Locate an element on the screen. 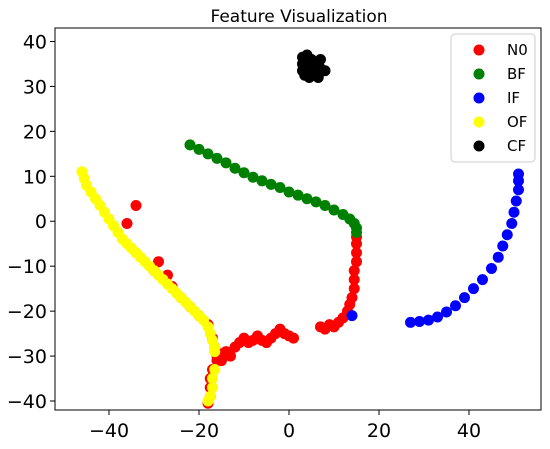 The image size is (550, 449). legend-marker-cf is located at coordinates (479, 146).